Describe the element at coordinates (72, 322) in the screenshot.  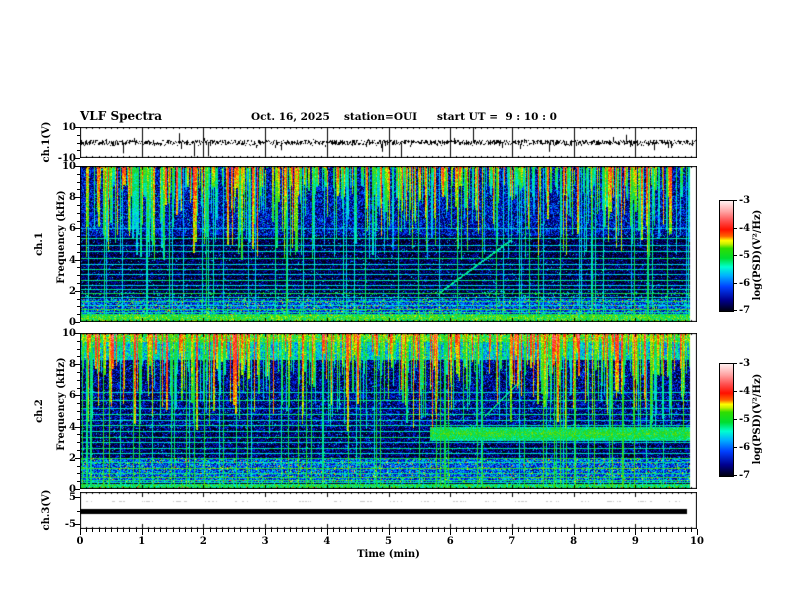
I see `spec1-y-tick-label: 0` at that location.